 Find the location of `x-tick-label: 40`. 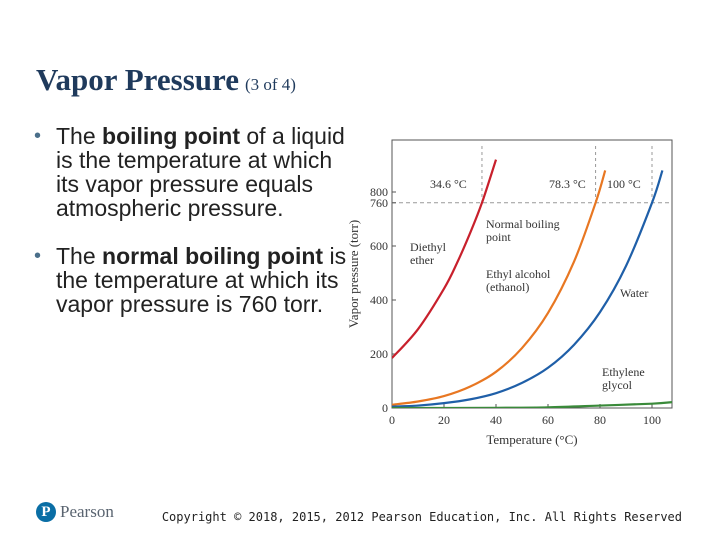

x-tick-label: 40 is located at coordinates (496, 420).